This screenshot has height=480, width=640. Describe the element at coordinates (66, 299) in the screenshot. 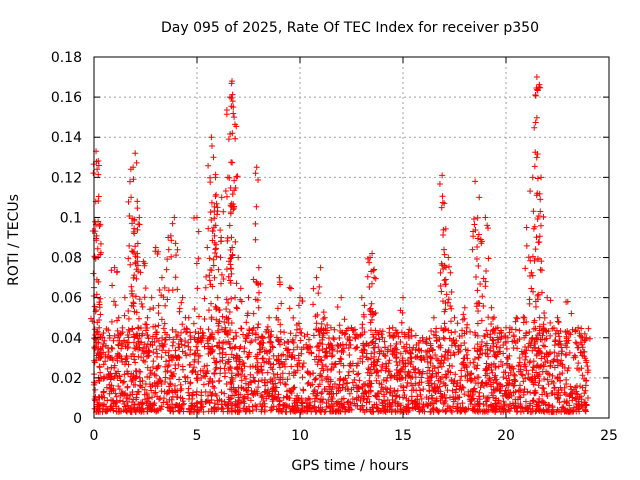

I see `y-tick-label: 0.06` at that location.